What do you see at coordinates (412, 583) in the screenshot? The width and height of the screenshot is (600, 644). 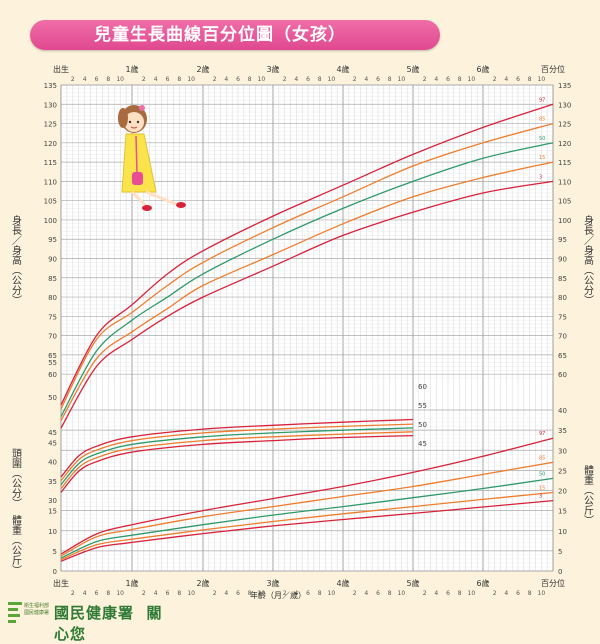 I see `age-label: 5歲` at bounding box center [412, 583].